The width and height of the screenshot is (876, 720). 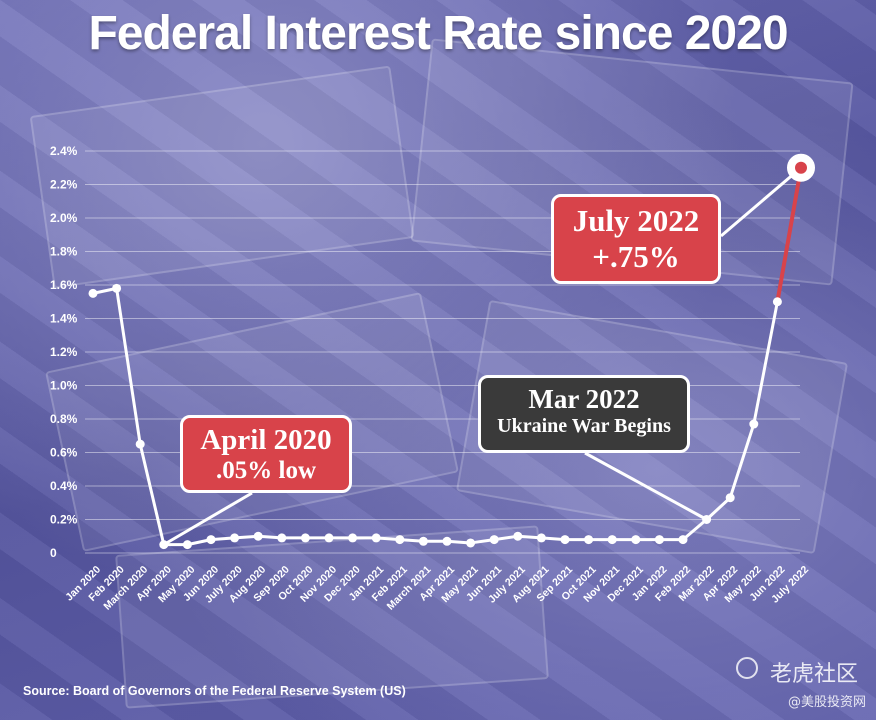 I want to click on callout-july-2022: July 2022 +.75%, so click(x=636, y=239).